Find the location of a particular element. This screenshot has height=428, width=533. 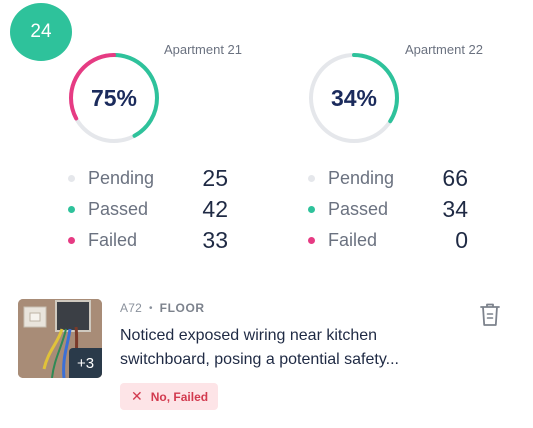

progress-ring: 75% is located at coordinates (114, 98).